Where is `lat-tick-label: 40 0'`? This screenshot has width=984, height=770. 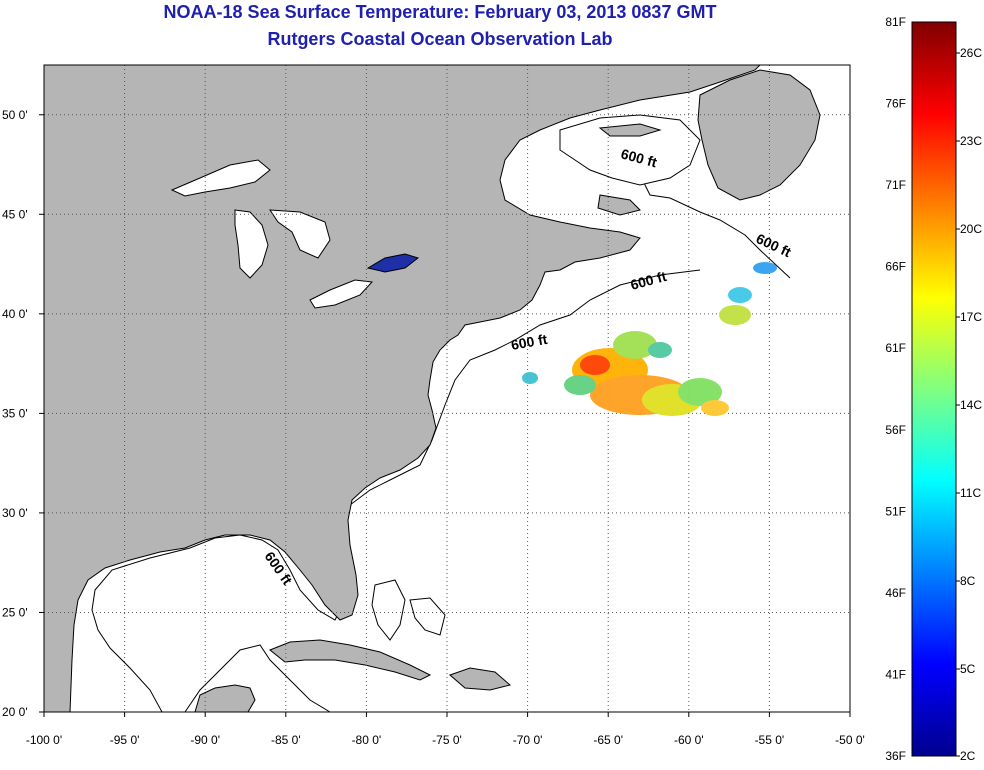
lat-tick-label: 40 0' is located at coordinates (15, 314).